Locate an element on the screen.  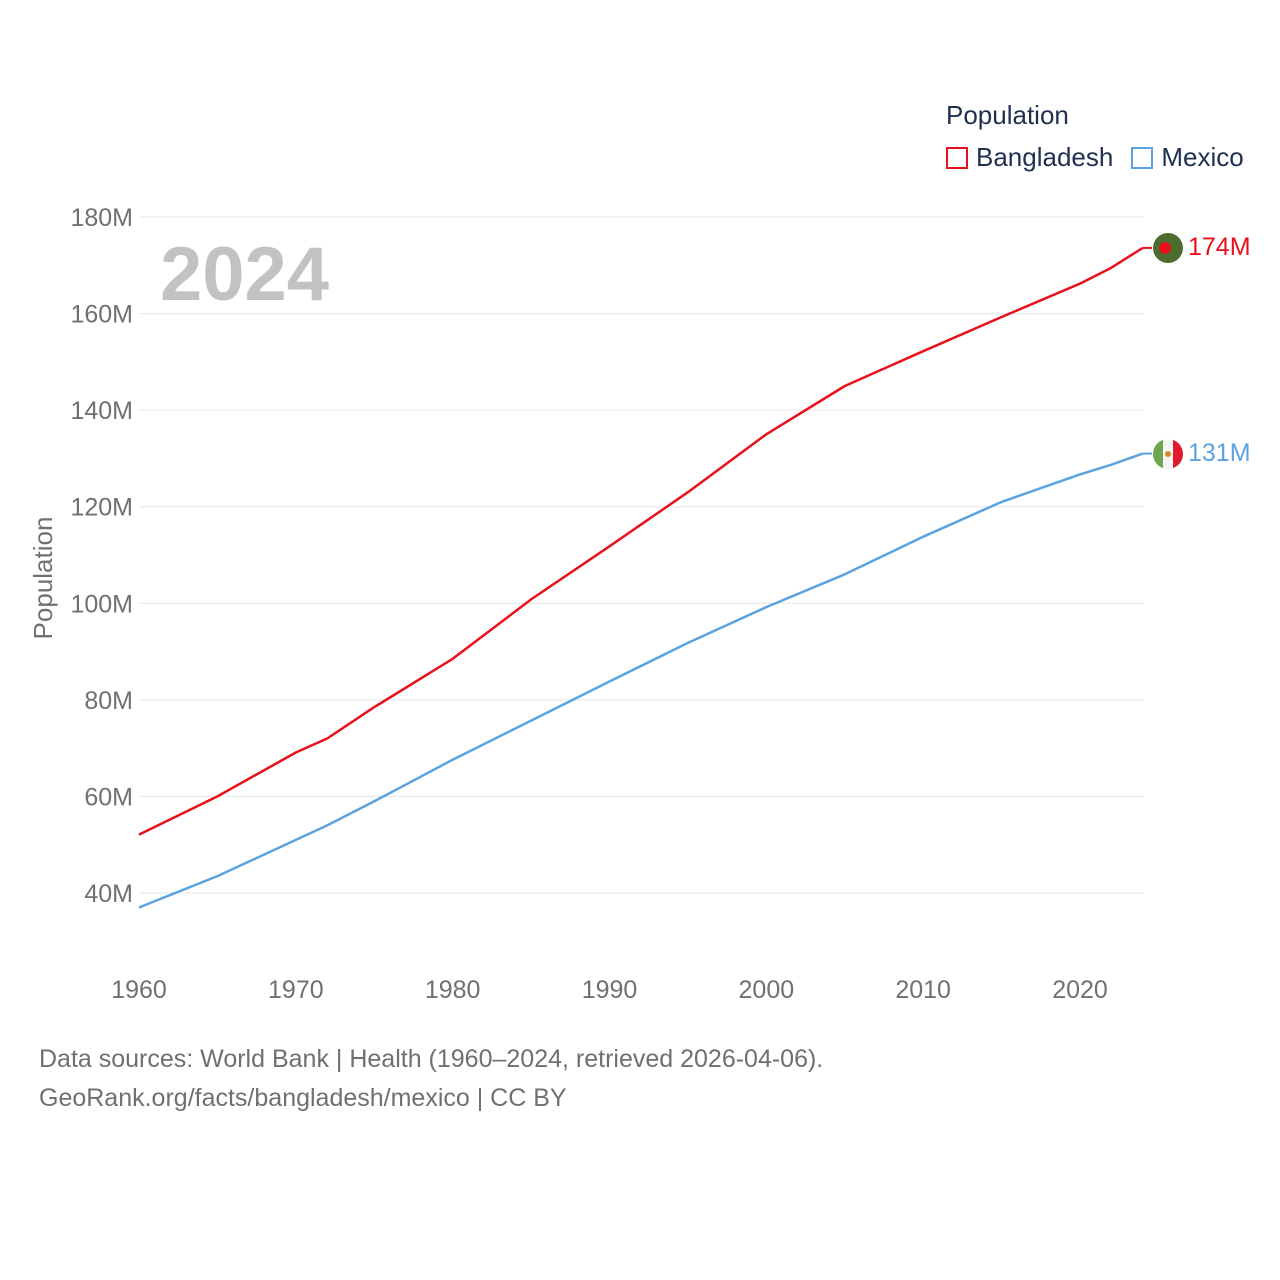
mexico-flag-icon is located at coordinates (1168, 454).